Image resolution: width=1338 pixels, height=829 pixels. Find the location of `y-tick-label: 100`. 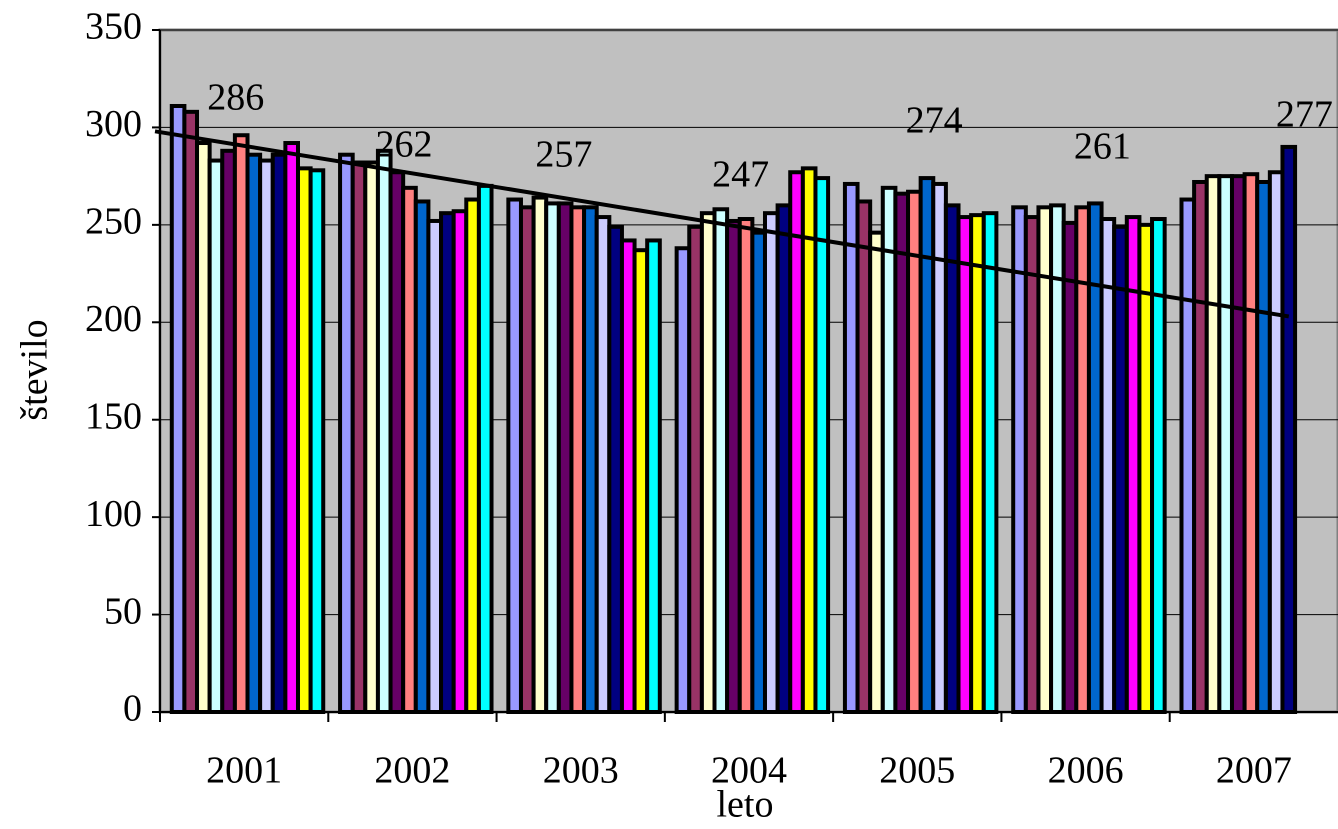

y-tick-label: 100 is located at coordinates (113, 514).